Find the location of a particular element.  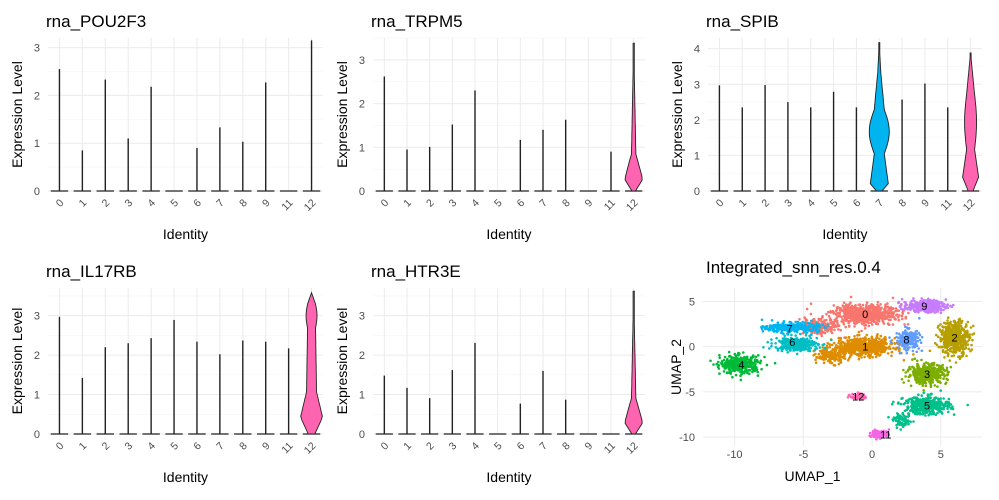

x-tick-label: -10 is located at coordinates (735, 455).